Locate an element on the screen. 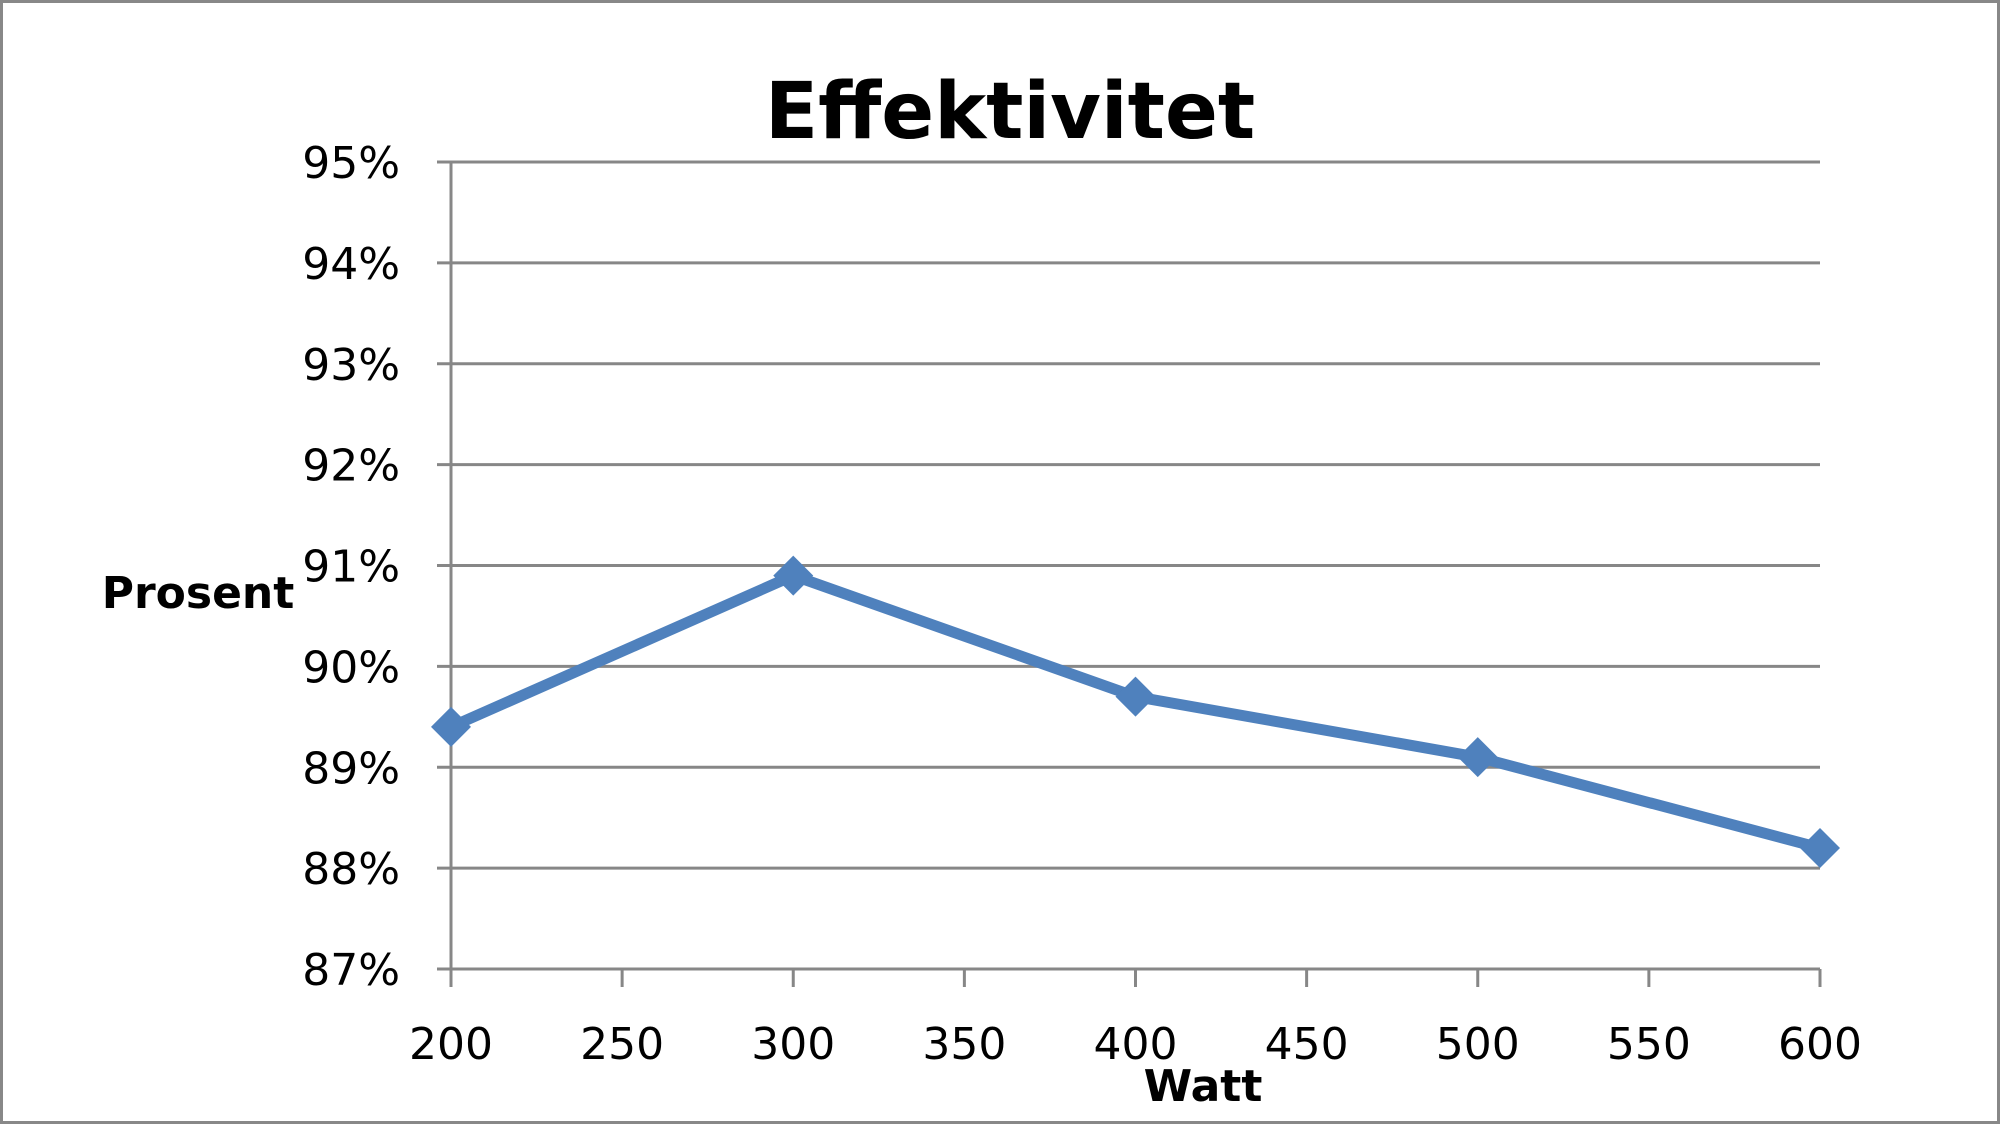 This screenshot has width=2000, height=1127. x-tick-label: 550 is located at coordinates (1649, 1044).